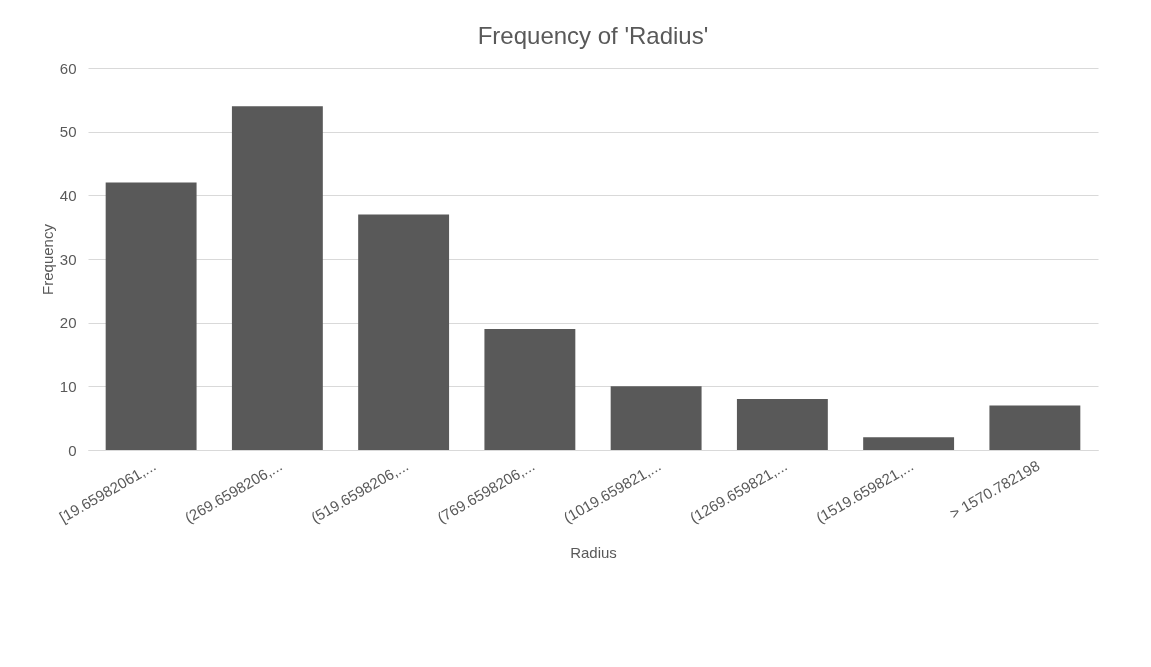 The width and height of the screenshot is (1151, 667). Describe the element at coordinates (68, 132) in the screenshot. I see `y-tick-label: 50` at that location.